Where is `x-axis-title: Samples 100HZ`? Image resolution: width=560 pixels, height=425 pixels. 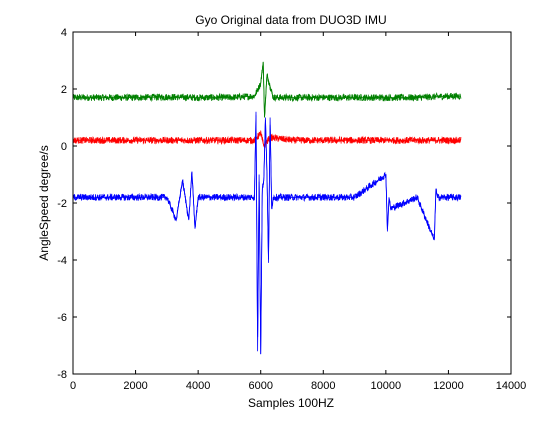 x-axis-title: Samples 100HZ is located at coordinates (291, 403).